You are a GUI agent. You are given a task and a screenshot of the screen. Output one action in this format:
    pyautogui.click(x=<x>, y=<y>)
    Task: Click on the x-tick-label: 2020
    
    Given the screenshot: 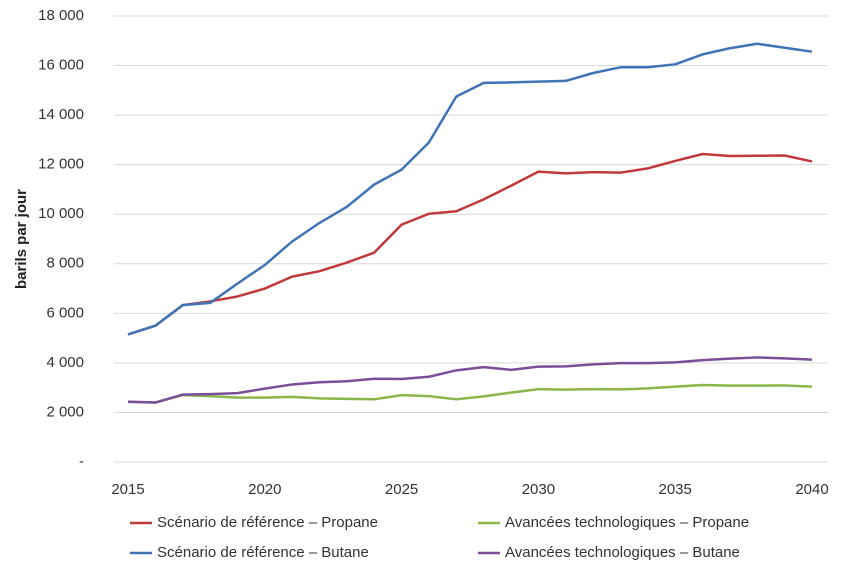 What is the action you would take?
    pyautogui.click(x=264, y=489)
    